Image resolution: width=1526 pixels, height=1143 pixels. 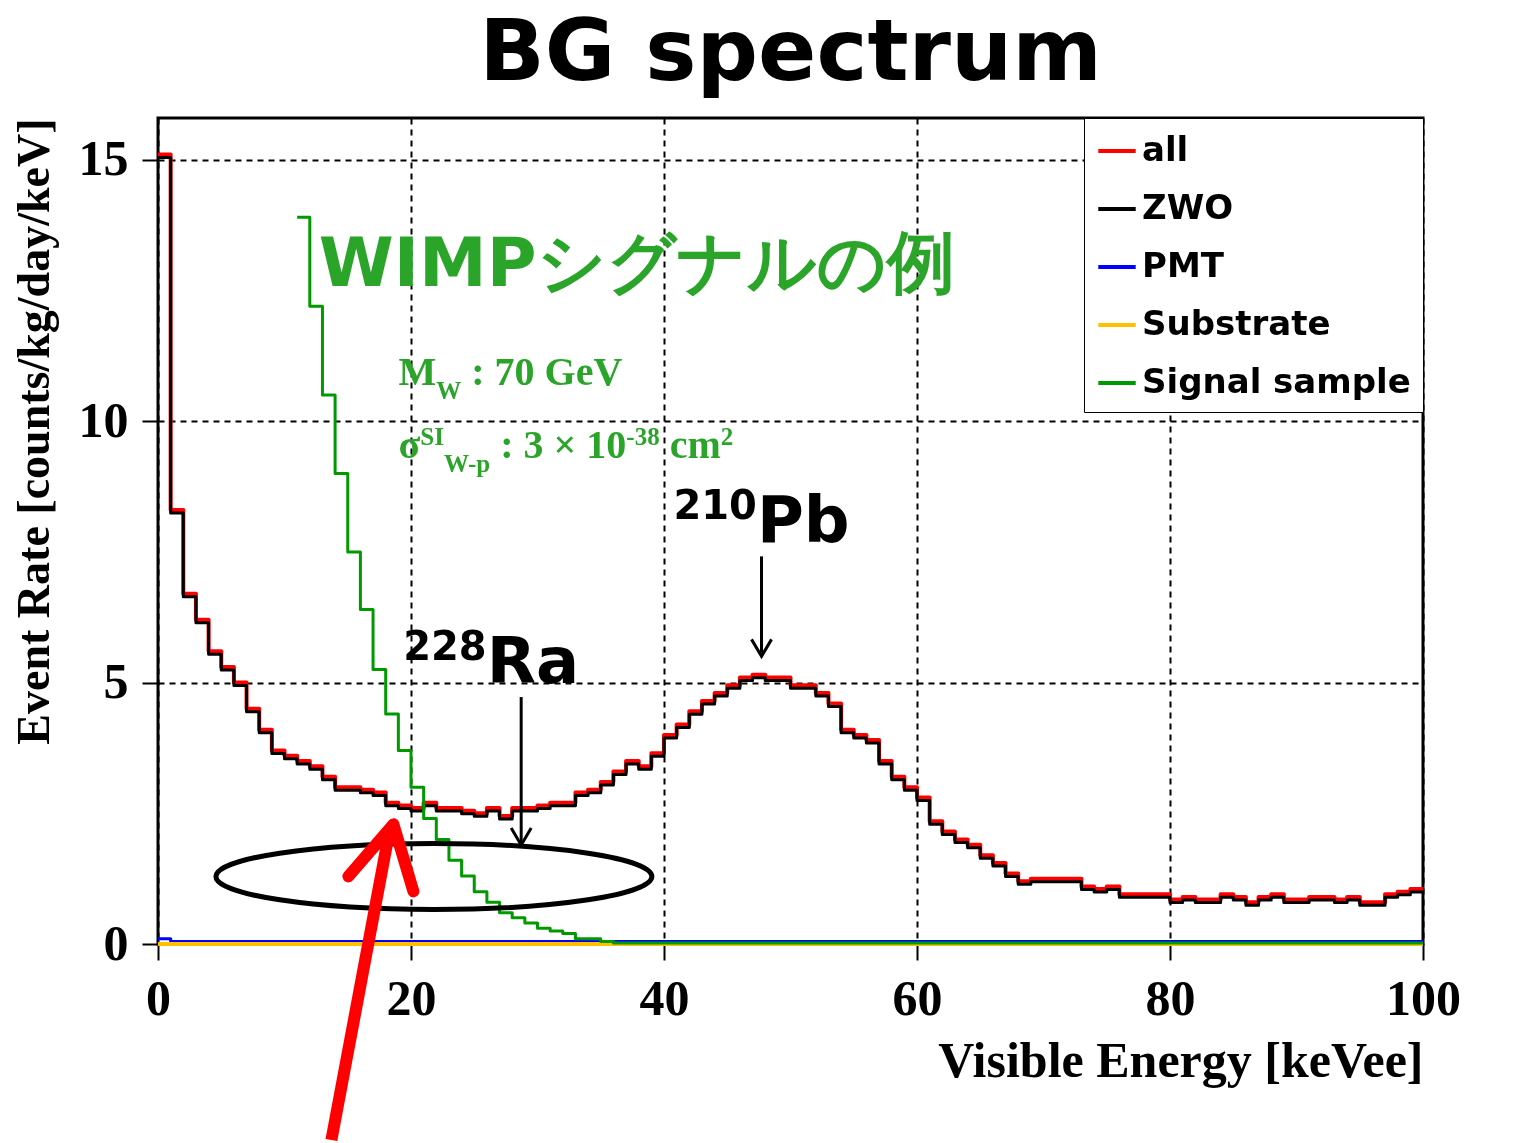 I want to click on x-axis-title: Visible Energy [keVee], so click(x=1181, y=1059).